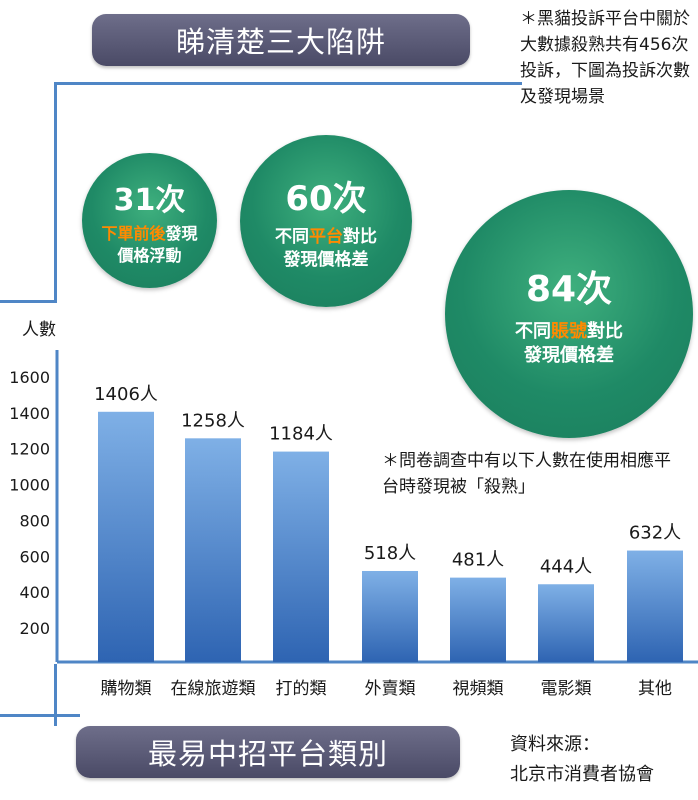 The image size is (698, 800). I want to click on frame-line-vertical, so click(55, 192).